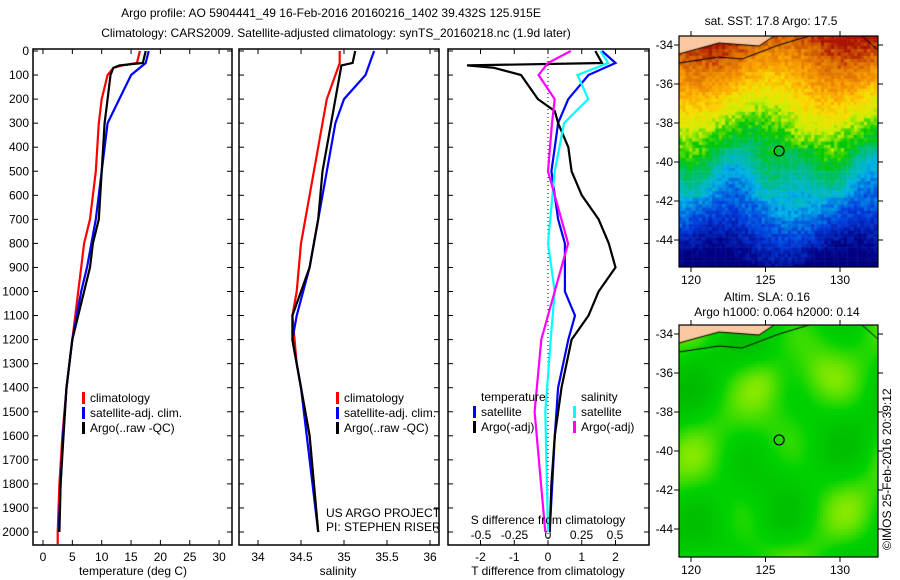 The width and height of the screenshot is (900, 580). Describe the element at coordinates (691, 570) in the screenshot. I see `sla-map-lon-label: 120` at that location.